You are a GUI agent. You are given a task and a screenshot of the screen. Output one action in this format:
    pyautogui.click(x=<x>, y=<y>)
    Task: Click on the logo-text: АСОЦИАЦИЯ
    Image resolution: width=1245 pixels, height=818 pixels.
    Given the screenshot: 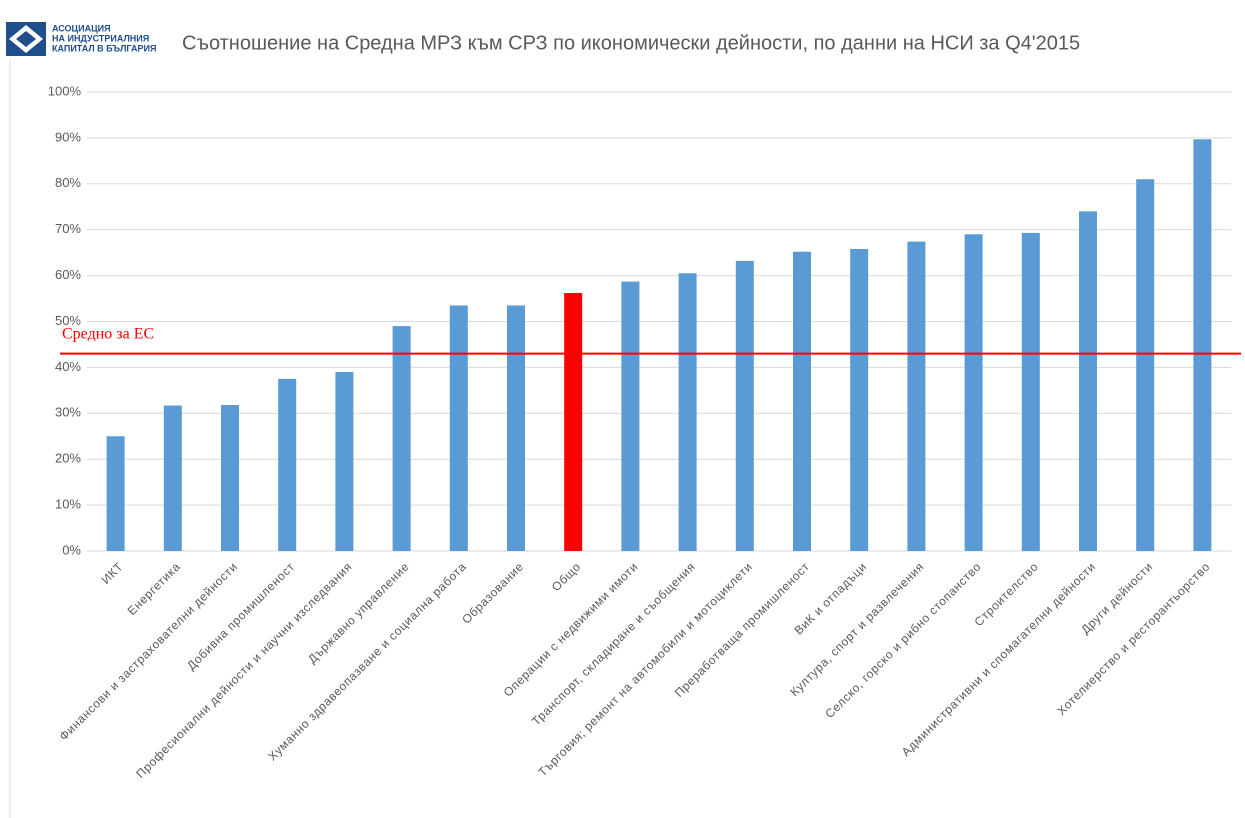 What is the action you would take?
    pyautogui.click(x=81, y=28)
    